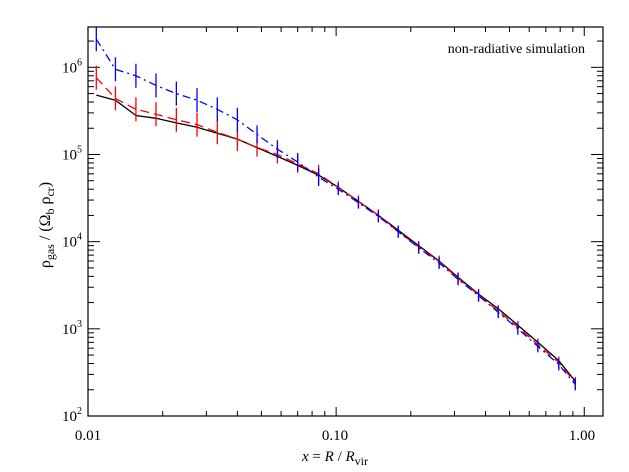  Describe the element at coordinates (334, 458) in the screenshot. I see `x-axis-title: x = R / Rvir` at that location.